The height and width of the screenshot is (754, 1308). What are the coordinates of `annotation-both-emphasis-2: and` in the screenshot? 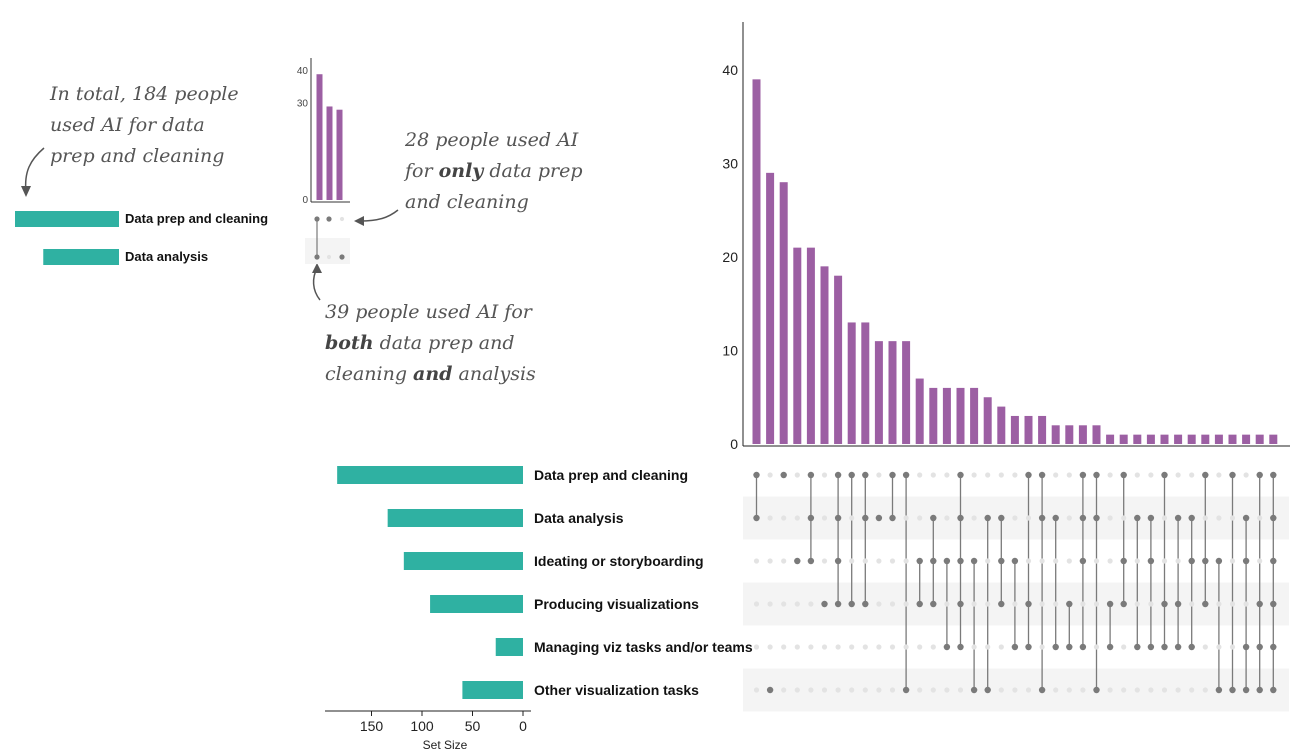 It's located at (432, 374).